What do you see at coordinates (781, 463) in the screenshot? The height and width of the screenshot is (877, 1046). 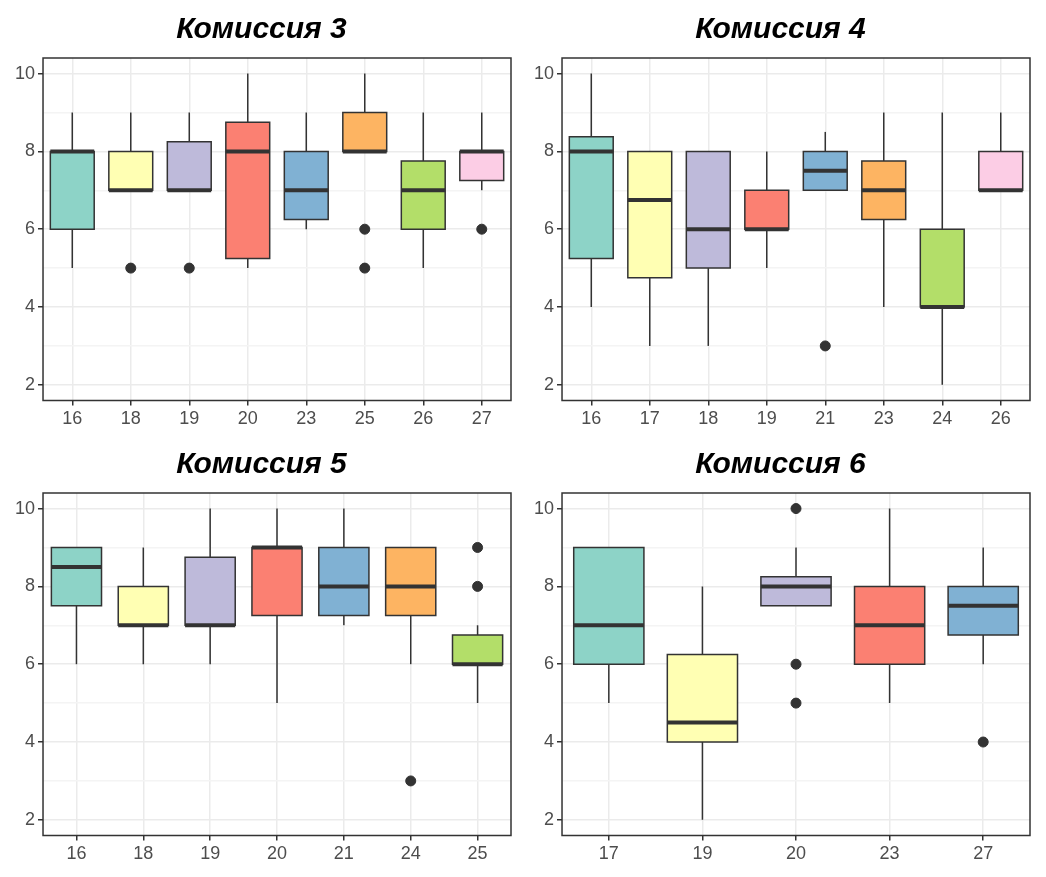 I see `chart-title: Комиссия 6` at bounding box center [781, 463].